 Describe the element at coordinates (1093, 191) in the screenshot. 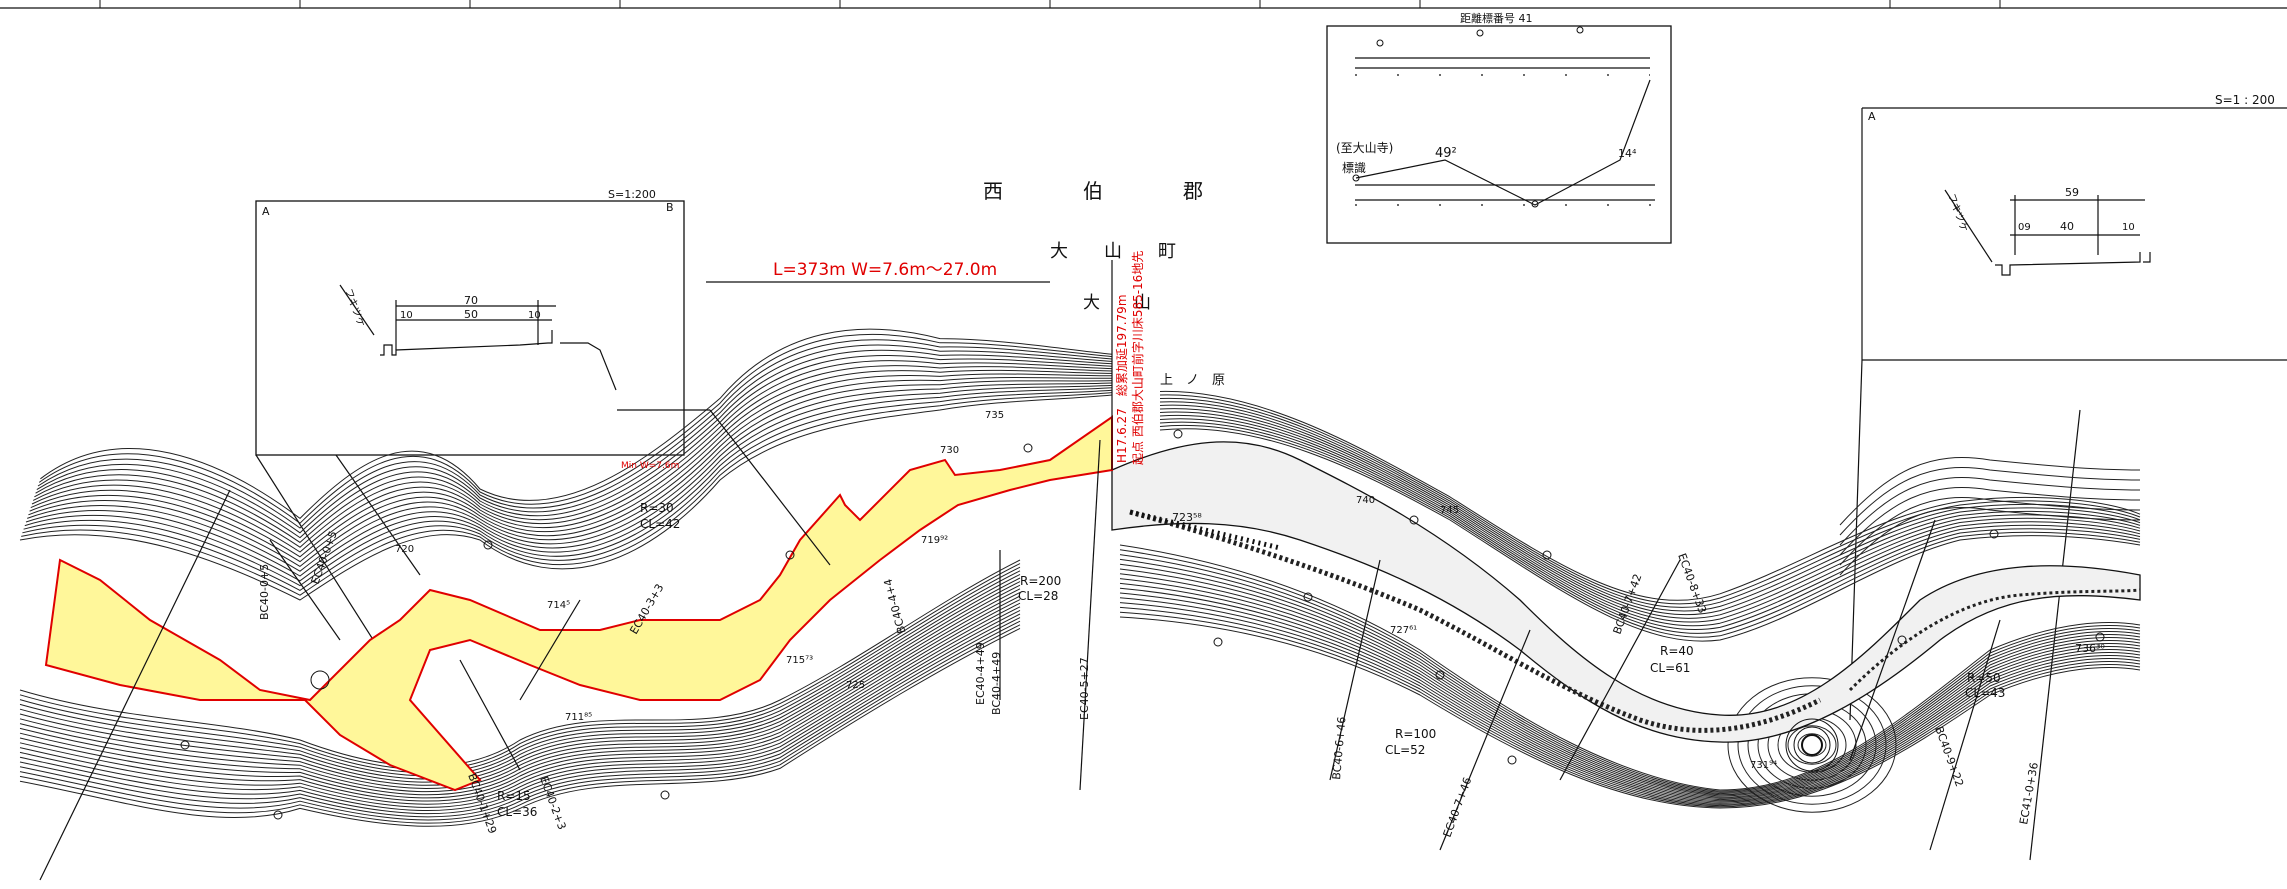

I see `district-name: 西 伯 郡` at that location.